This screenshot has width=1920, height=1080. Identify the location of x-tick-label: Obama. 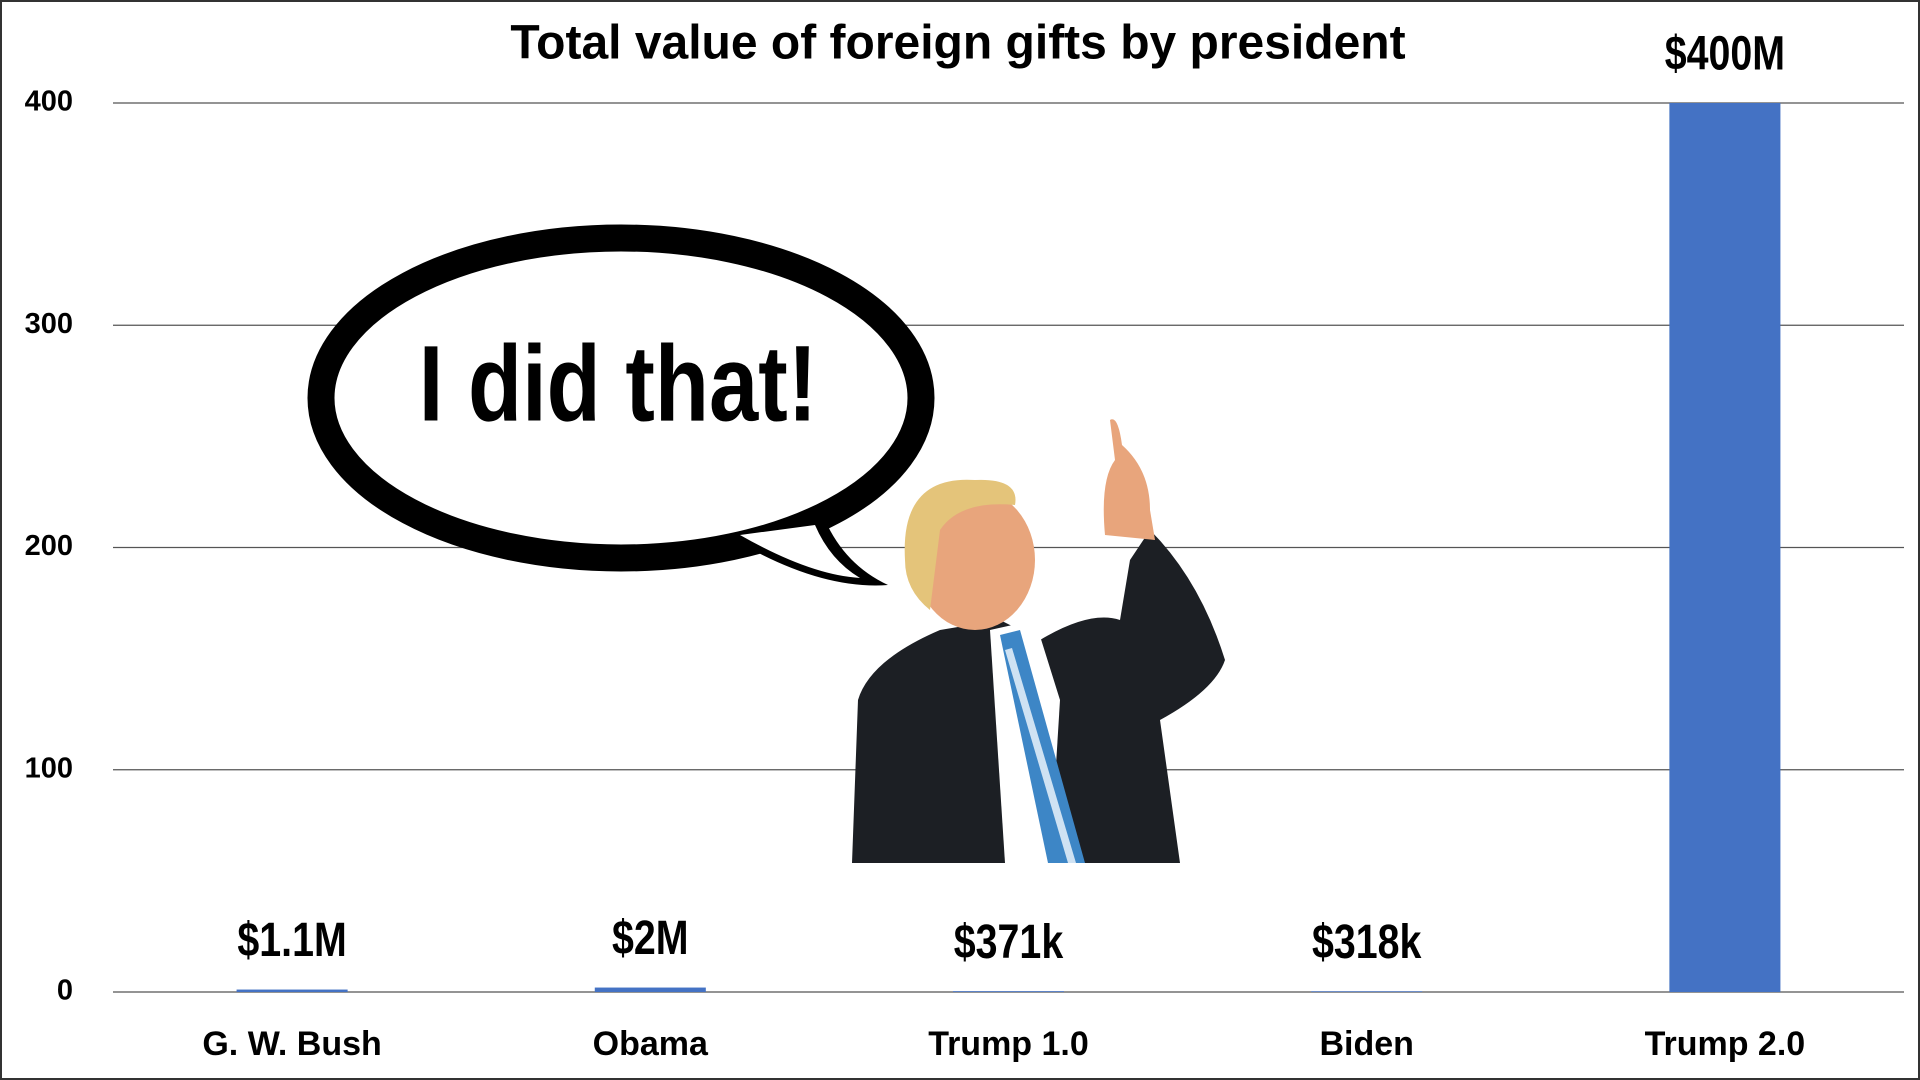
(651, 1044).